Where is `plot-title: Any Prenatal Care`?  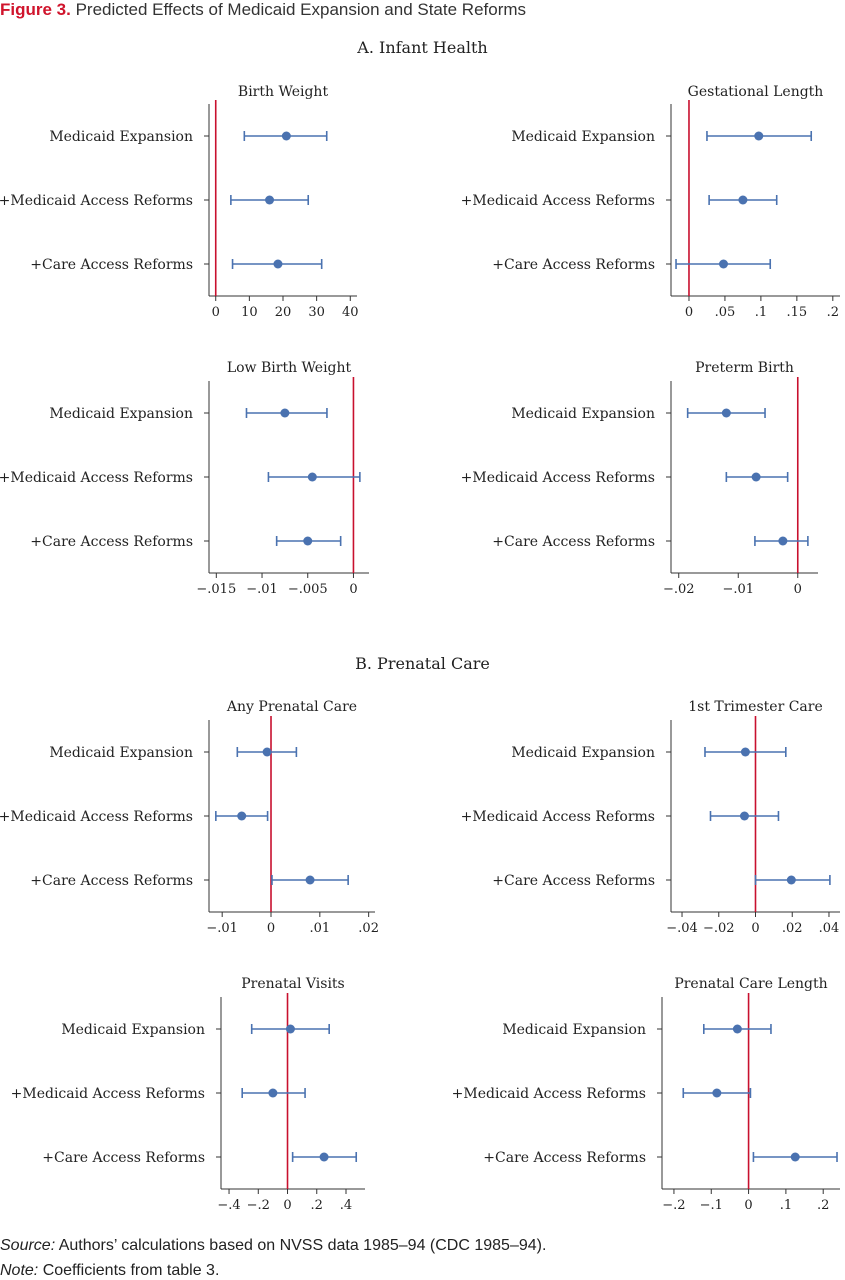 plot-title: Any Prenatal Care is located at coordinates (291, 707).